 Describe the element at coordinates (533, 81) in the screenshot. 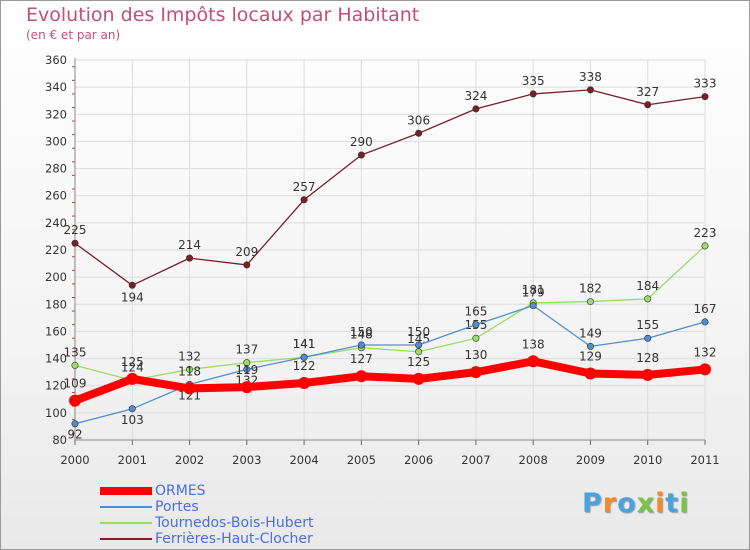

I see `data-label: 335` at that location.